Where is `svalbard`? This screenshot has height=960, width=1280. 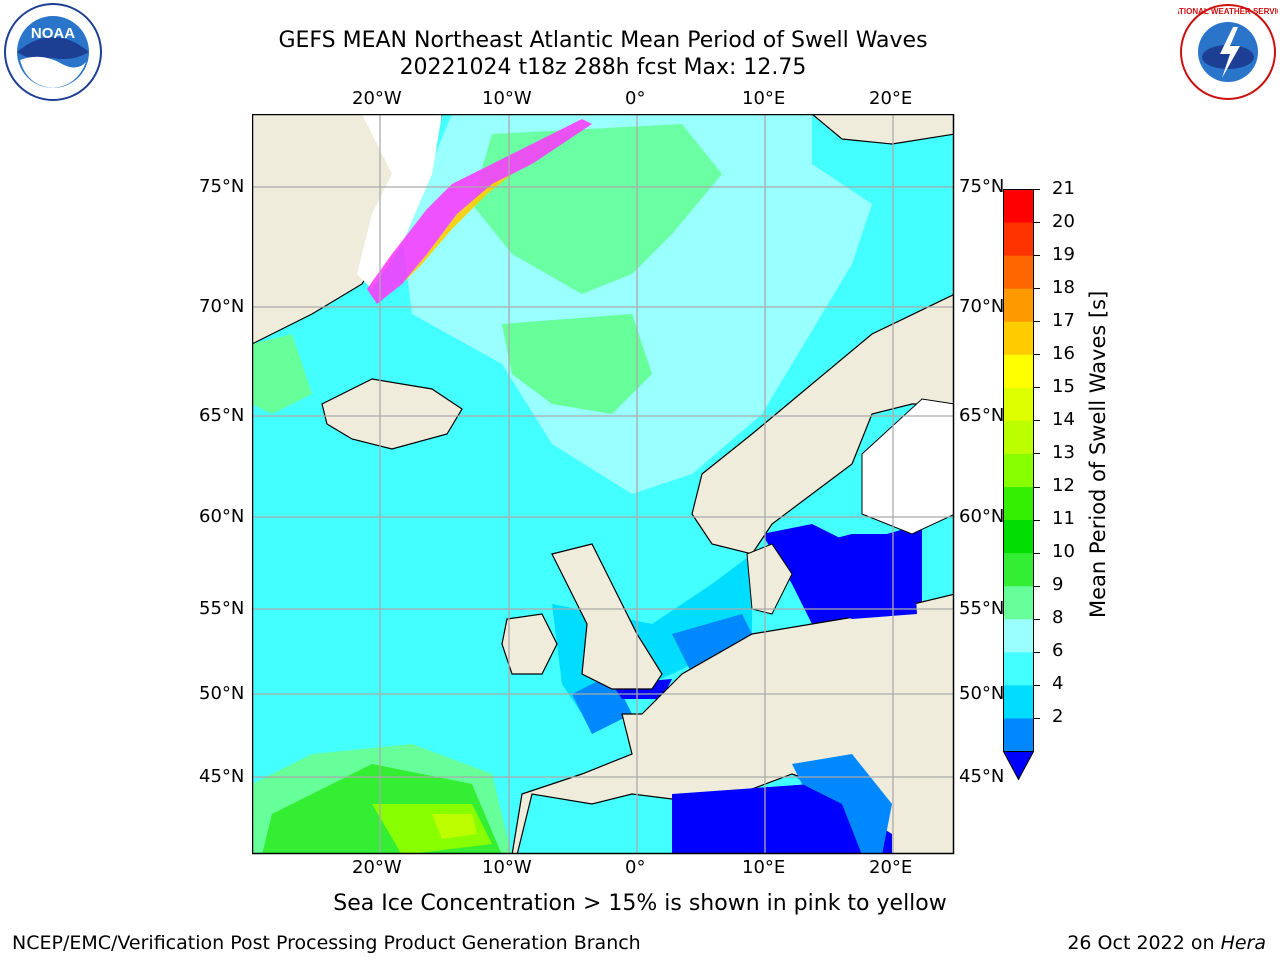 svalbard is located at coordinates (882, 129).